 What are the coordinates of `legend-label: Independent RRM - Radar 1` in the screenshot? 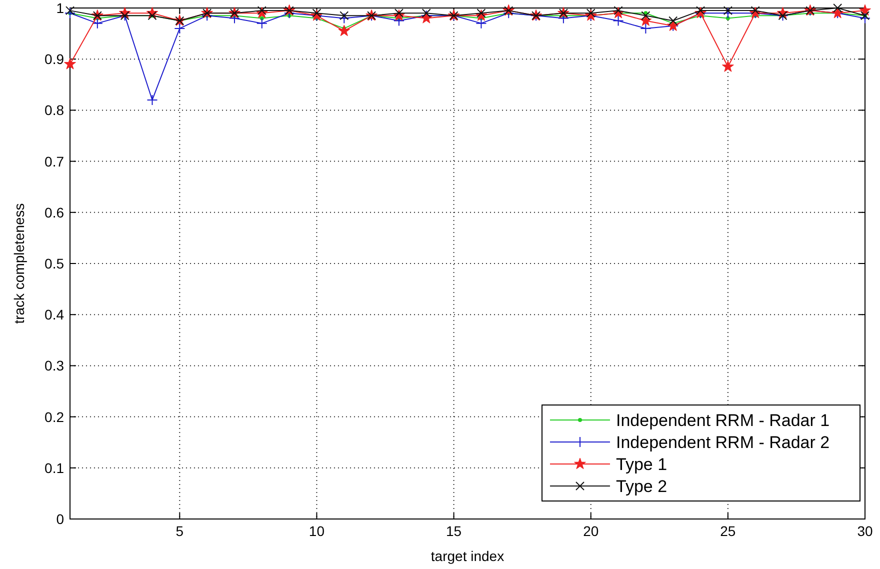 It's located at (723, 420).